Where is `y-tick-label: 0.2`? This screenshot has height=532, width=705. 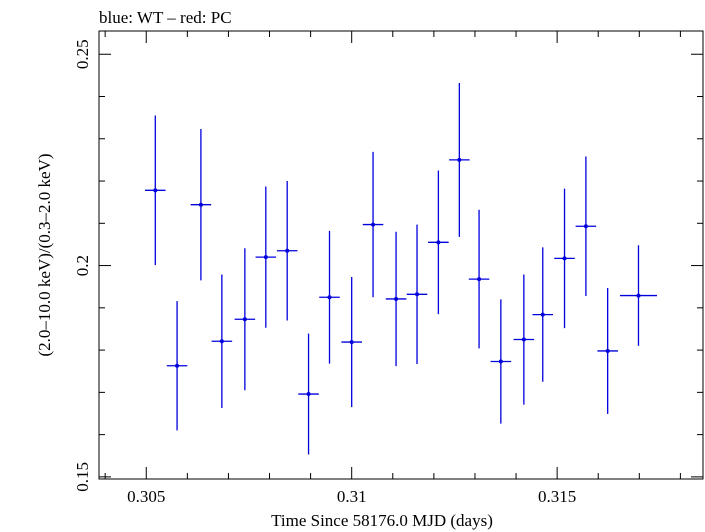
y-tick-label: 0.2 is located at coordinates (82, 265).